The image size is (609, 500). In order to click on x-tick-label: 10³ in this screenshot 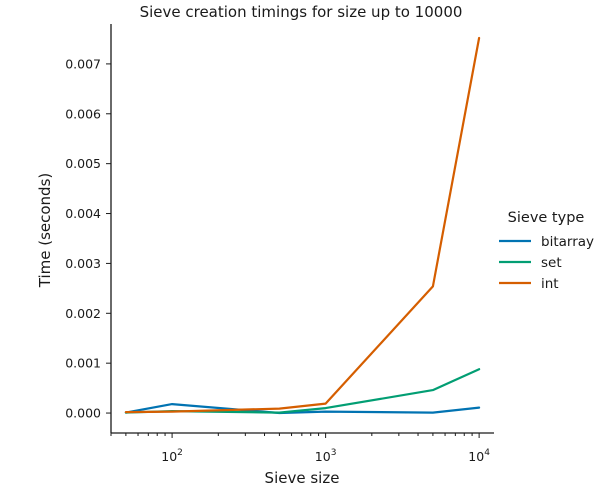, I will do `click(326, 456)`.